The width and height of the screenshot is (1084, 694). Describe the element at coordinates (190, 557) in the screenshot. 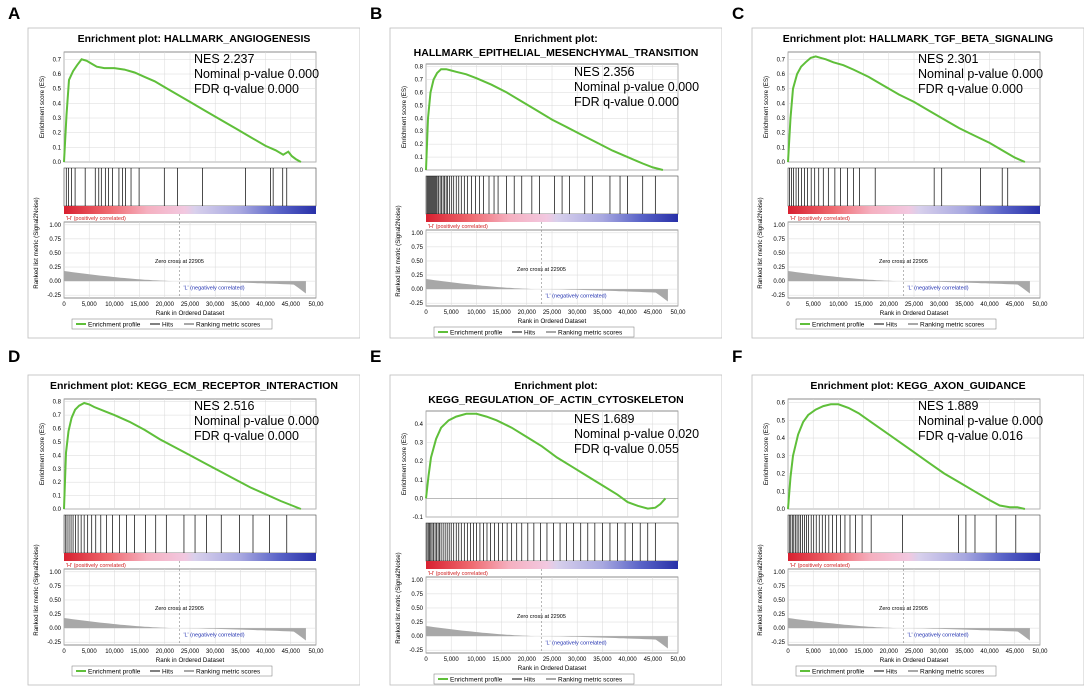

I see `rank-color-bar` at that location.